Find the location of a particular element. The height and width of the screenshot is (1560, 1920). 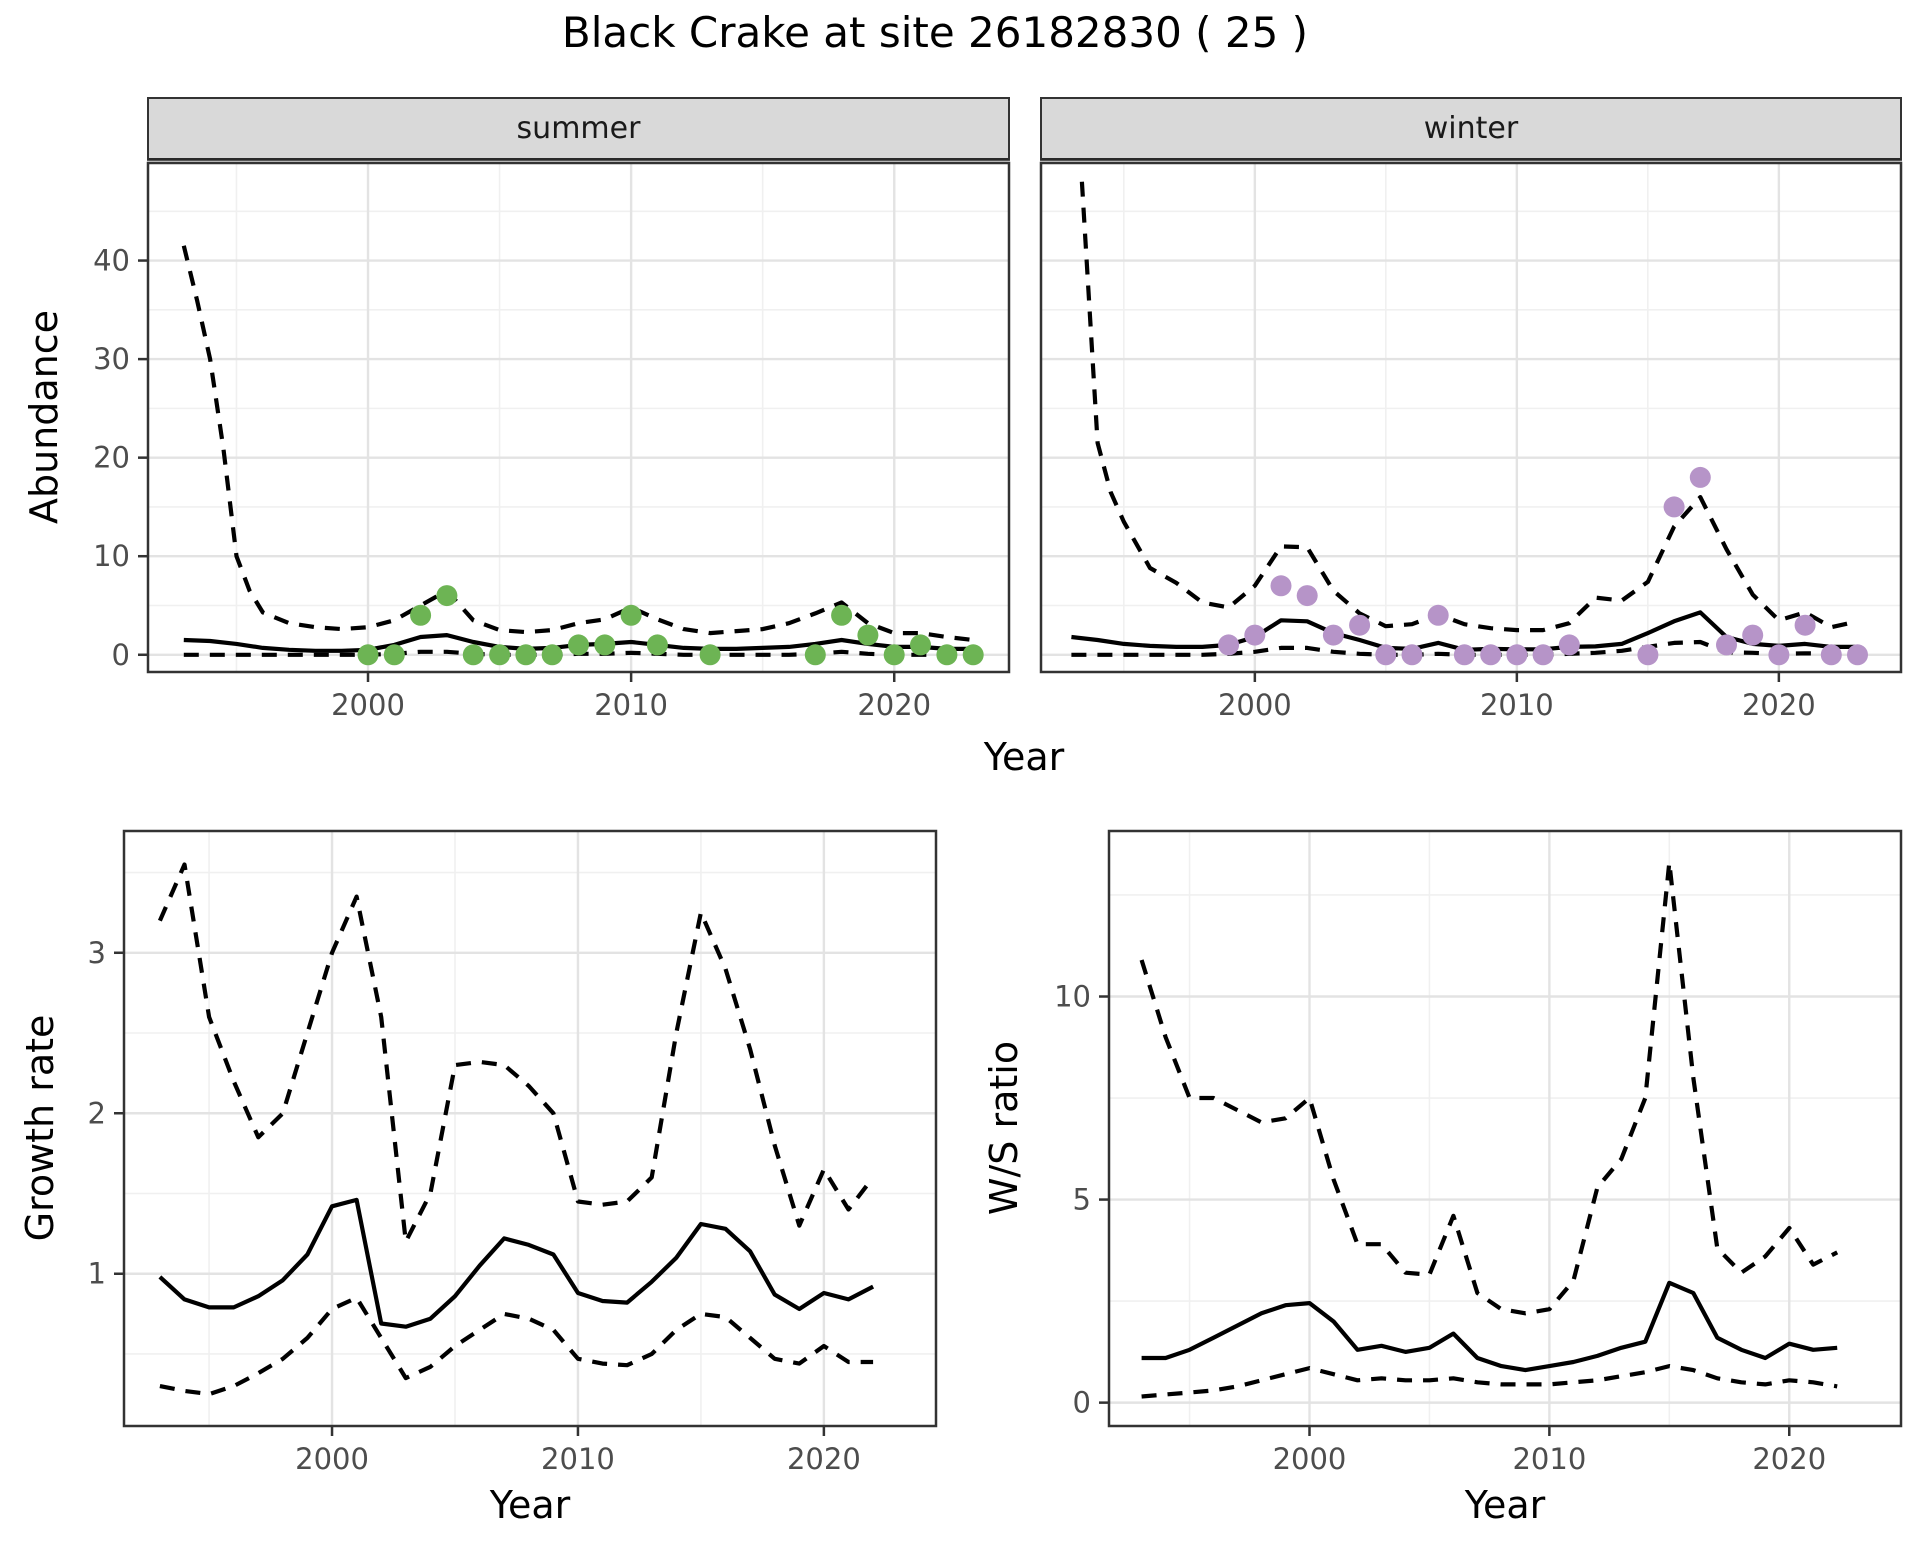

abundance-axis-title: Abundance is located at coordinates (44, 417).